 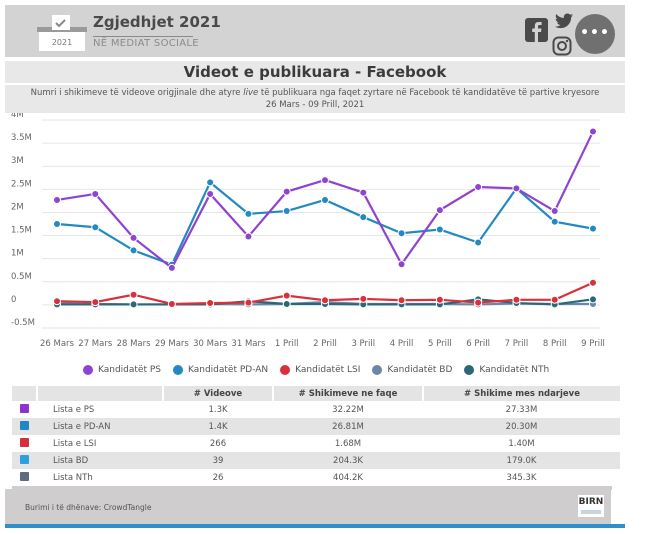 What do you see at coordinates (218, 460) in the screenshot?
I see `videos-count: 39` at bounding box center [218, 460].